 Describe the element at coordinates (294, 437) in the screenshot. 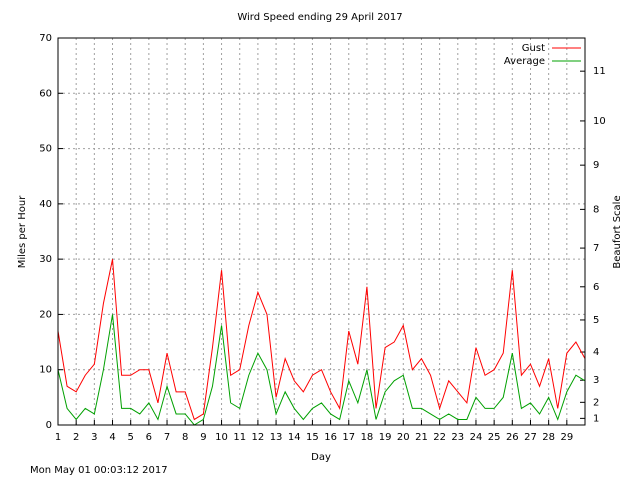

I see `x-tick-label: 14` at that location.